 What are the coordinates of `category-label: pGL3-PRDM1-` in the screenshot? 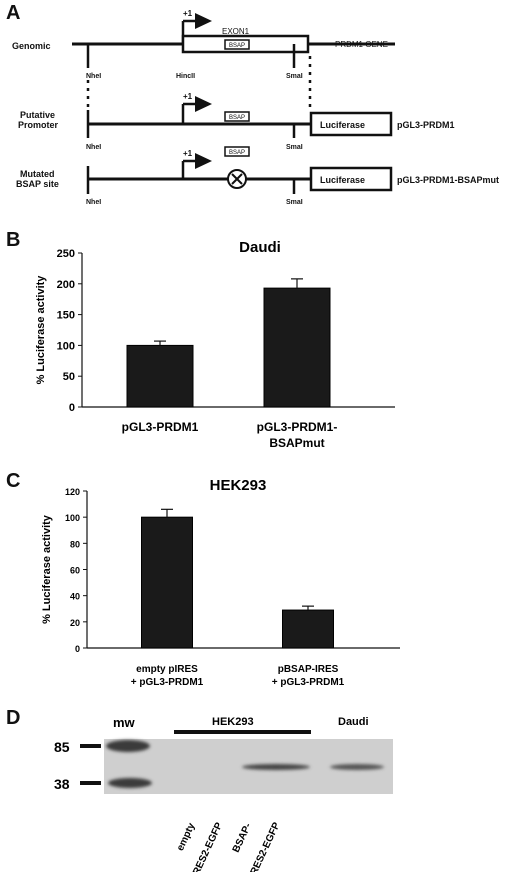 It's located at (297, 427).